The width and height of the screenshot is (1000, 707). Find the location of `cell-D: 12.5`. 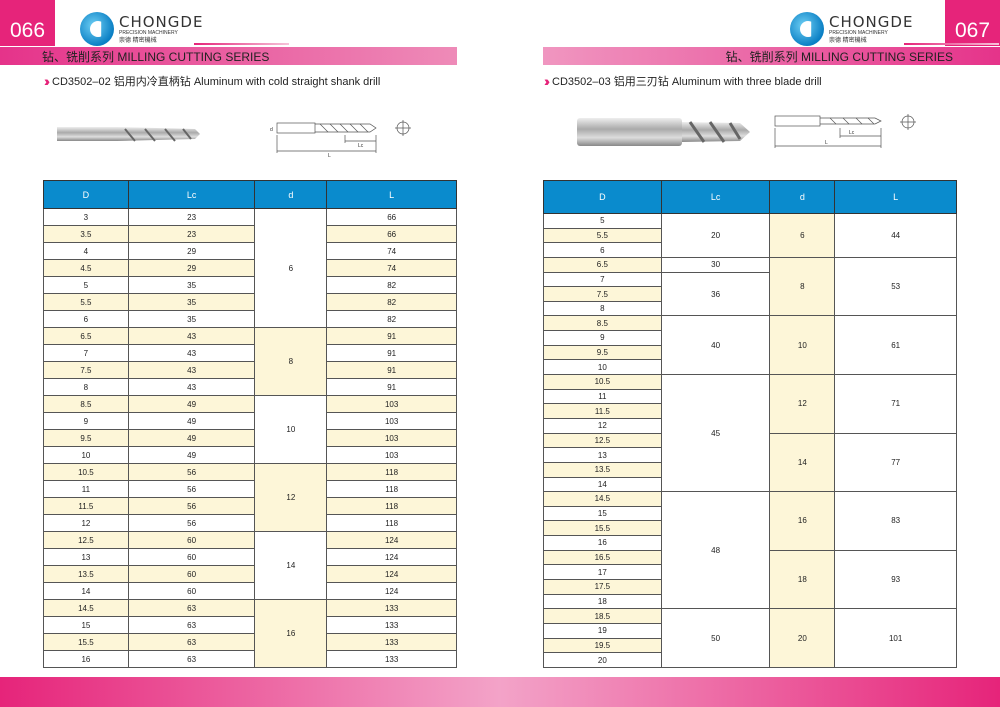

cell-D: 12.5 is located at coordinates (86, 540).